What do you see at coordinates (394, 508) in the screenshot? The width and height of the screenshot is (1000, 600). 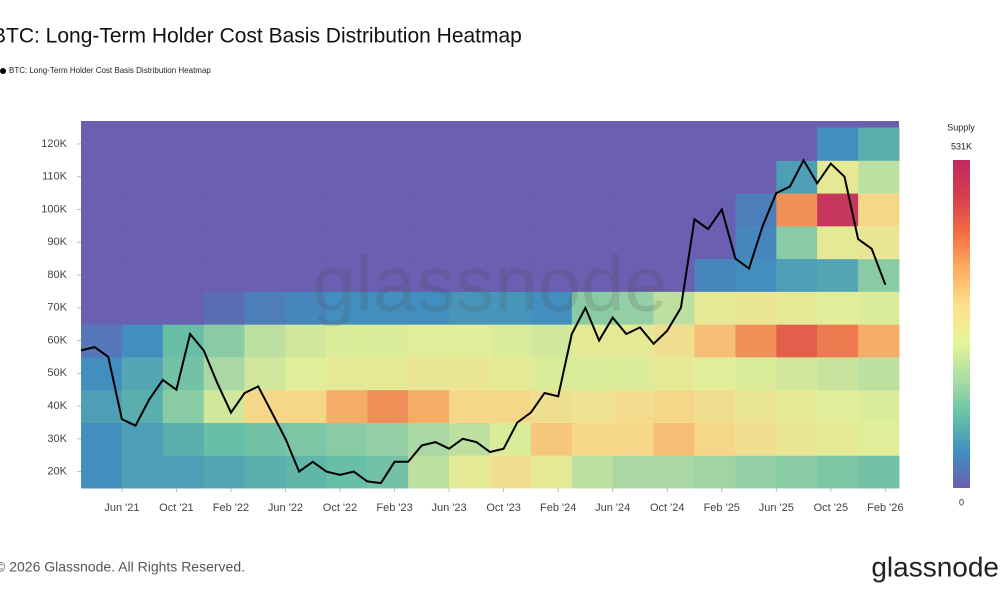 I see `x-tick-label: Feb '23` at bounding box center [394, 508].